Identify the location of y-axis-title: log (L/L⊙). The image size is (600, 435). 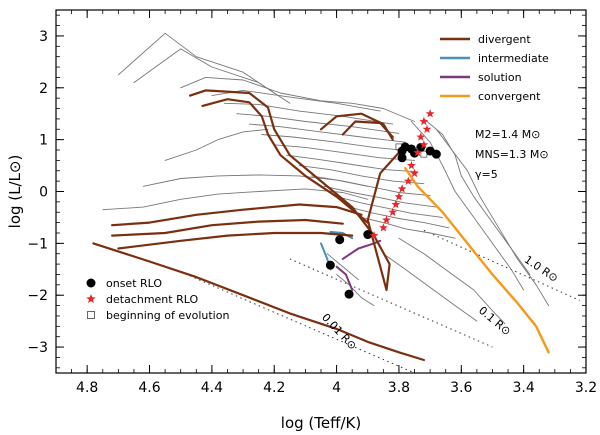
(15, 192).